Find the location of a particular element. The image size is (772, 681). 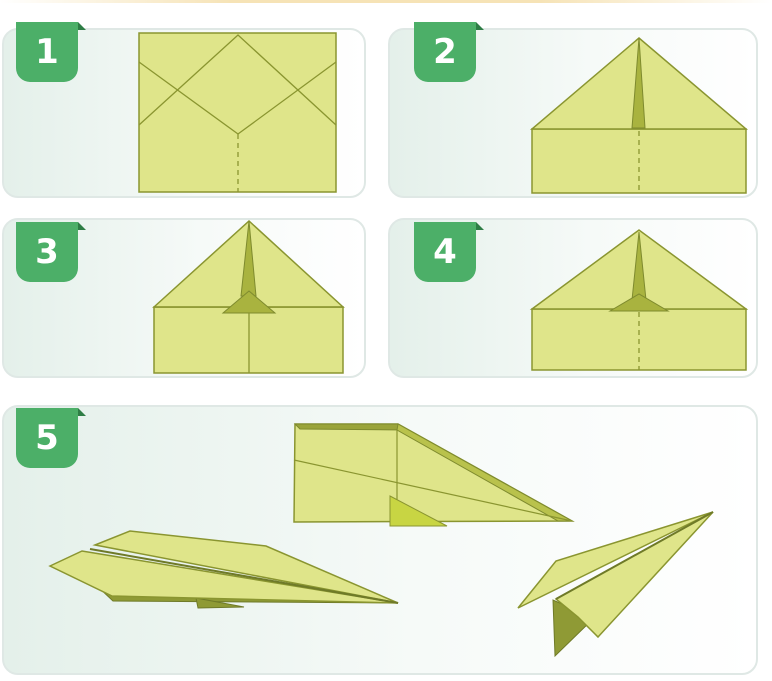

step-3-badge: 3 is located at coordinates (51, 252).